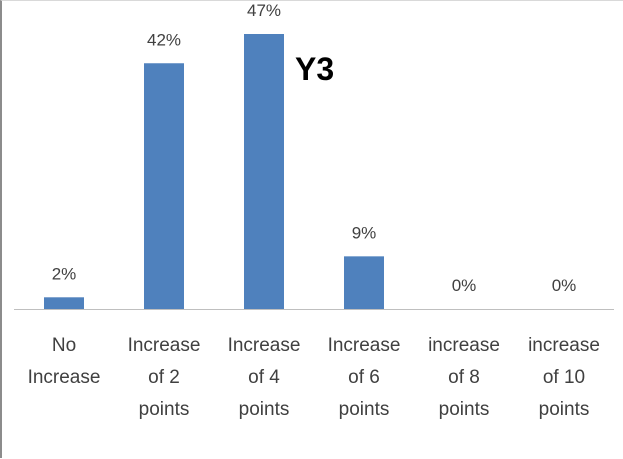 The image size is (623, 459). I want to click on category-label-3: Increase of 6 points, so click(364, 377).